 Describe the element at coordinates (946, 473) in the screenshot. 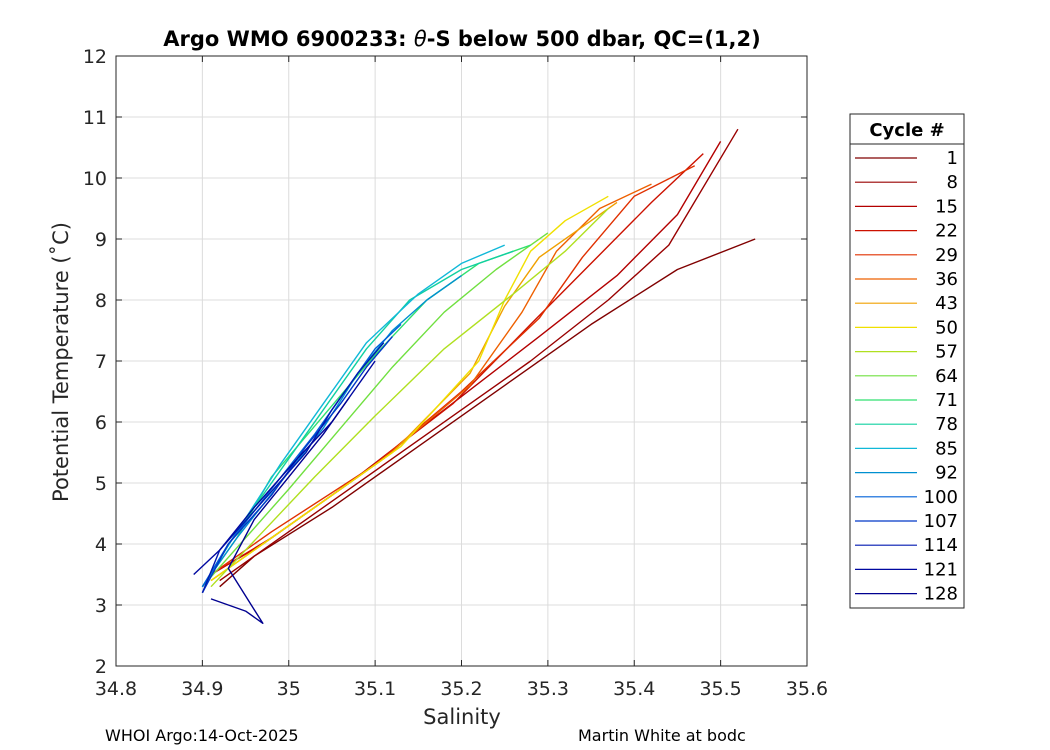

I see `legend-label-cycle-92: 92` at that location.